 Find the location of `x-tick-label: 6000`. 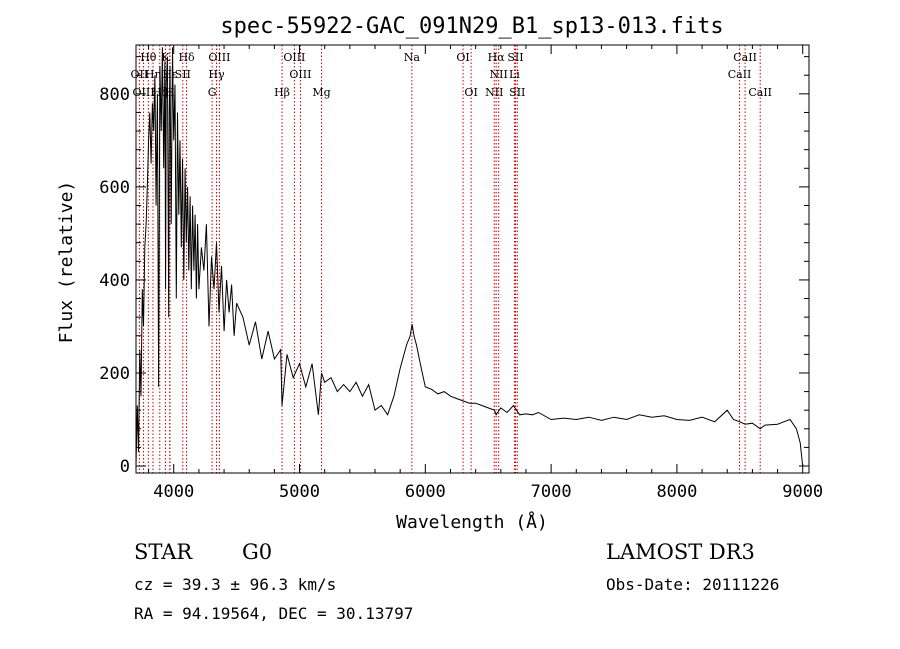

x-tick-label: 6000 is located at coordinates (425, 492).